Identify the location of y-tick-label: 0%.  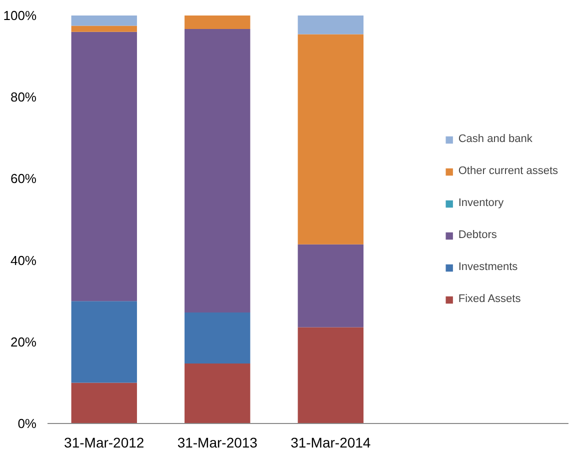
(27, 423).